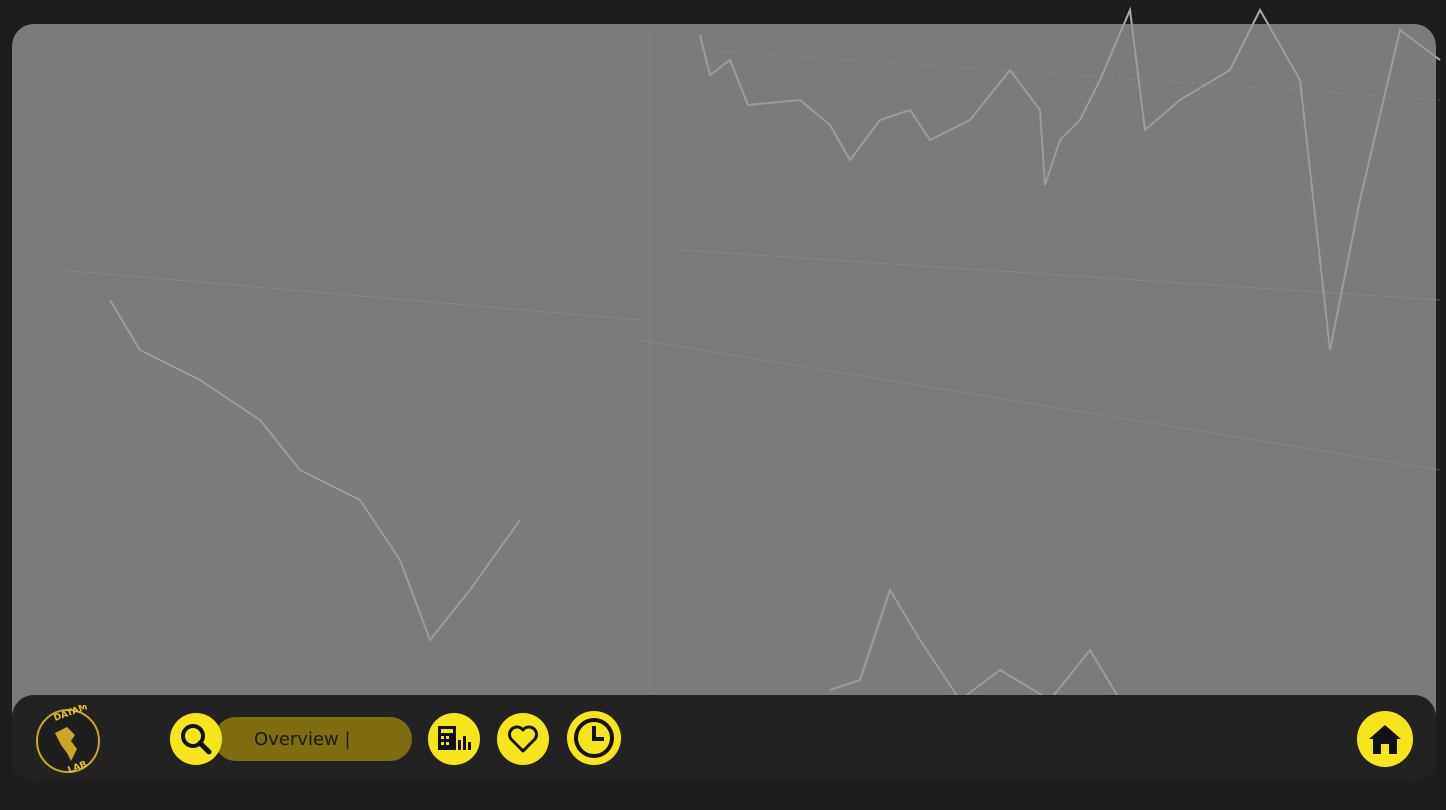 Image resolution: width=1446 pixels, height=810 pixels. I want to click on clock-icon, so click(594, 738).